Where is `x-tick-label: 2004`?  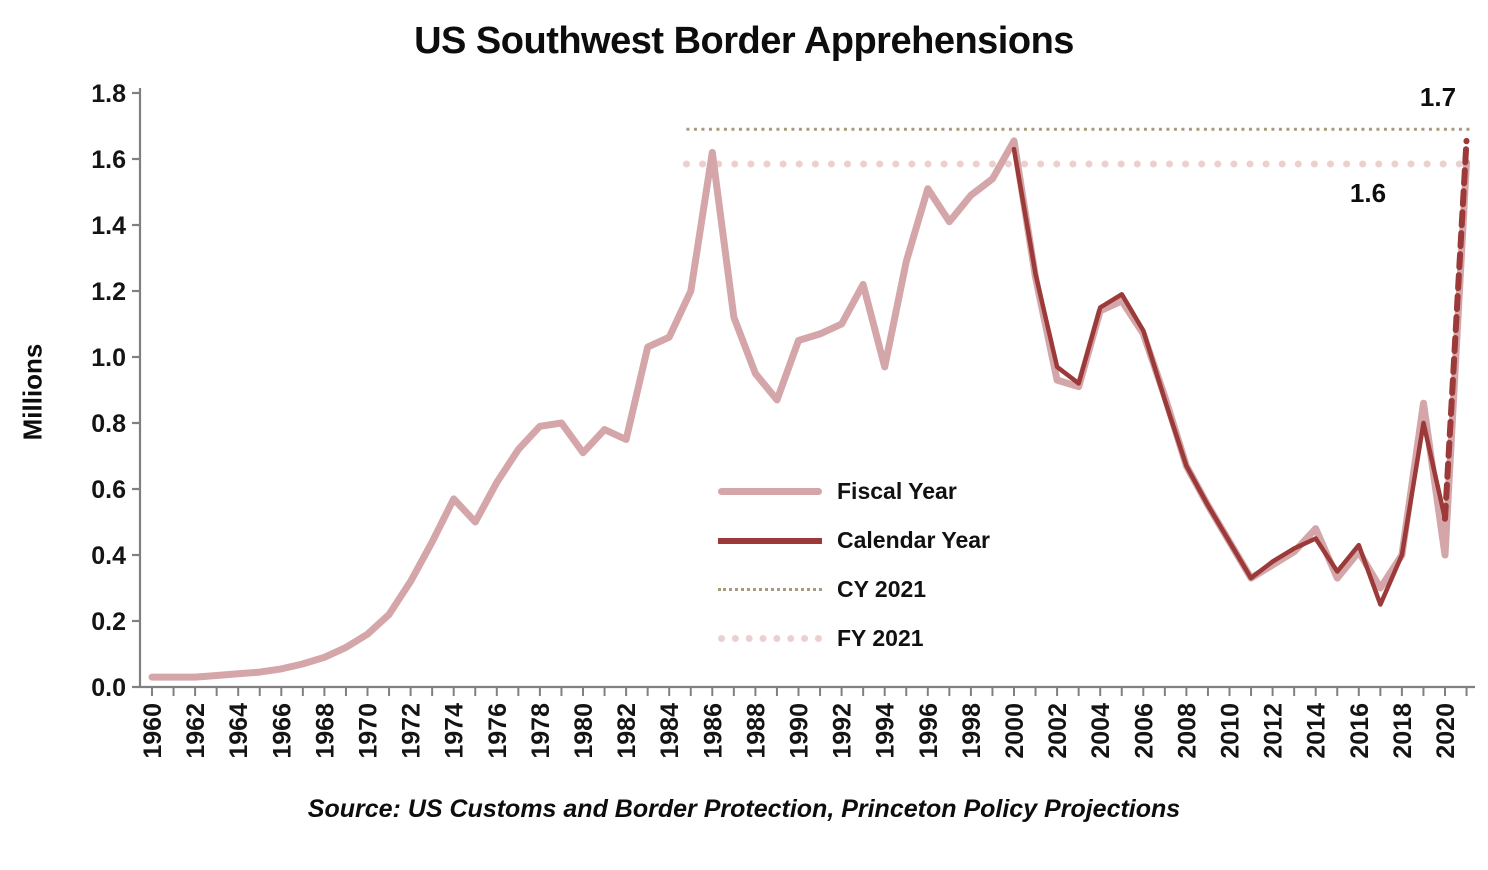 x-tick-label: 2004 is located at coordinates (1101, 731).